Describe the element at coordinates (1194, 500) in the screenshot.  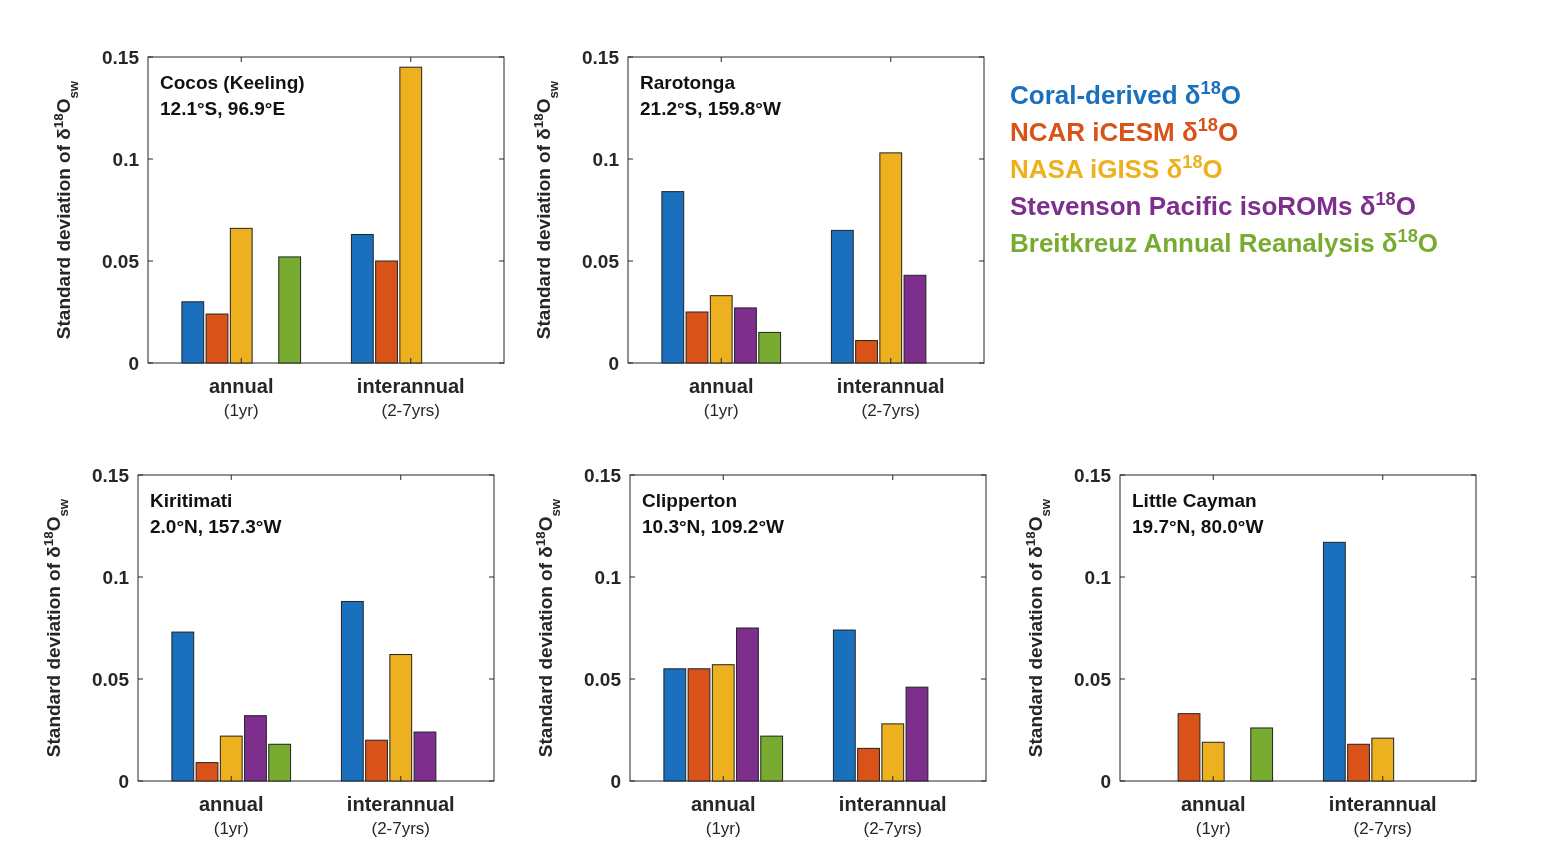
I see `text: Little Cayman` at that location.